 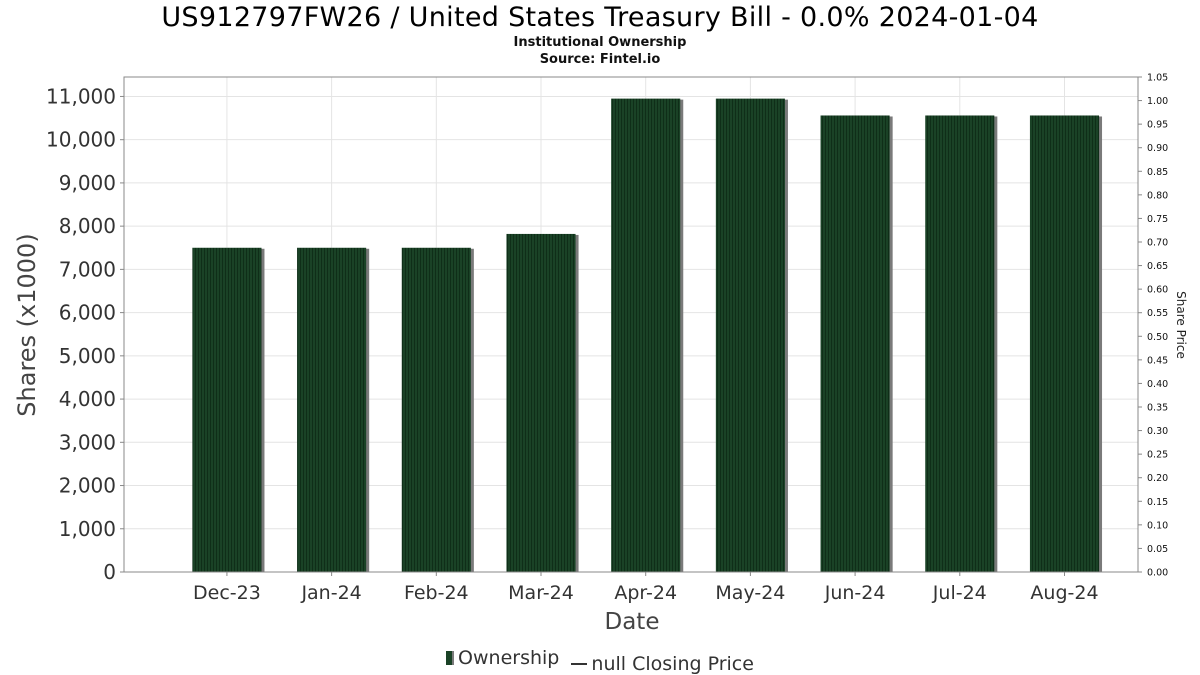 I want to click on chart-source: Source: Fintel.io, so click(x=600, y=59).